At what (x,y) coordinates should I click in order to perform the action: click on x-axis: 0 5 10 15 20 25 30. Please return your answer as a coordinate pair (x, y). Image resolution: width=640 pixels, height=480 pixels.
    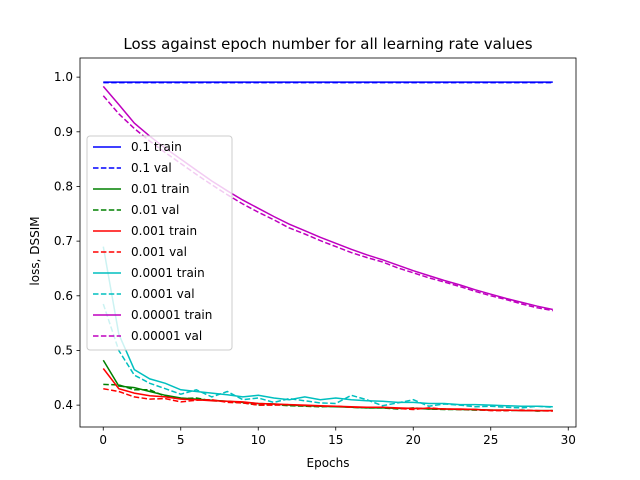
    Looking at the image, I should click on (337, 437).